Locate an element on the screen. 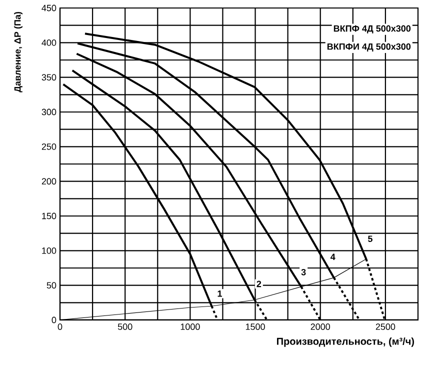 The width and height of the screenshot is (432, 367). y-tick-label: 100 is located at coordinates (49, 250).